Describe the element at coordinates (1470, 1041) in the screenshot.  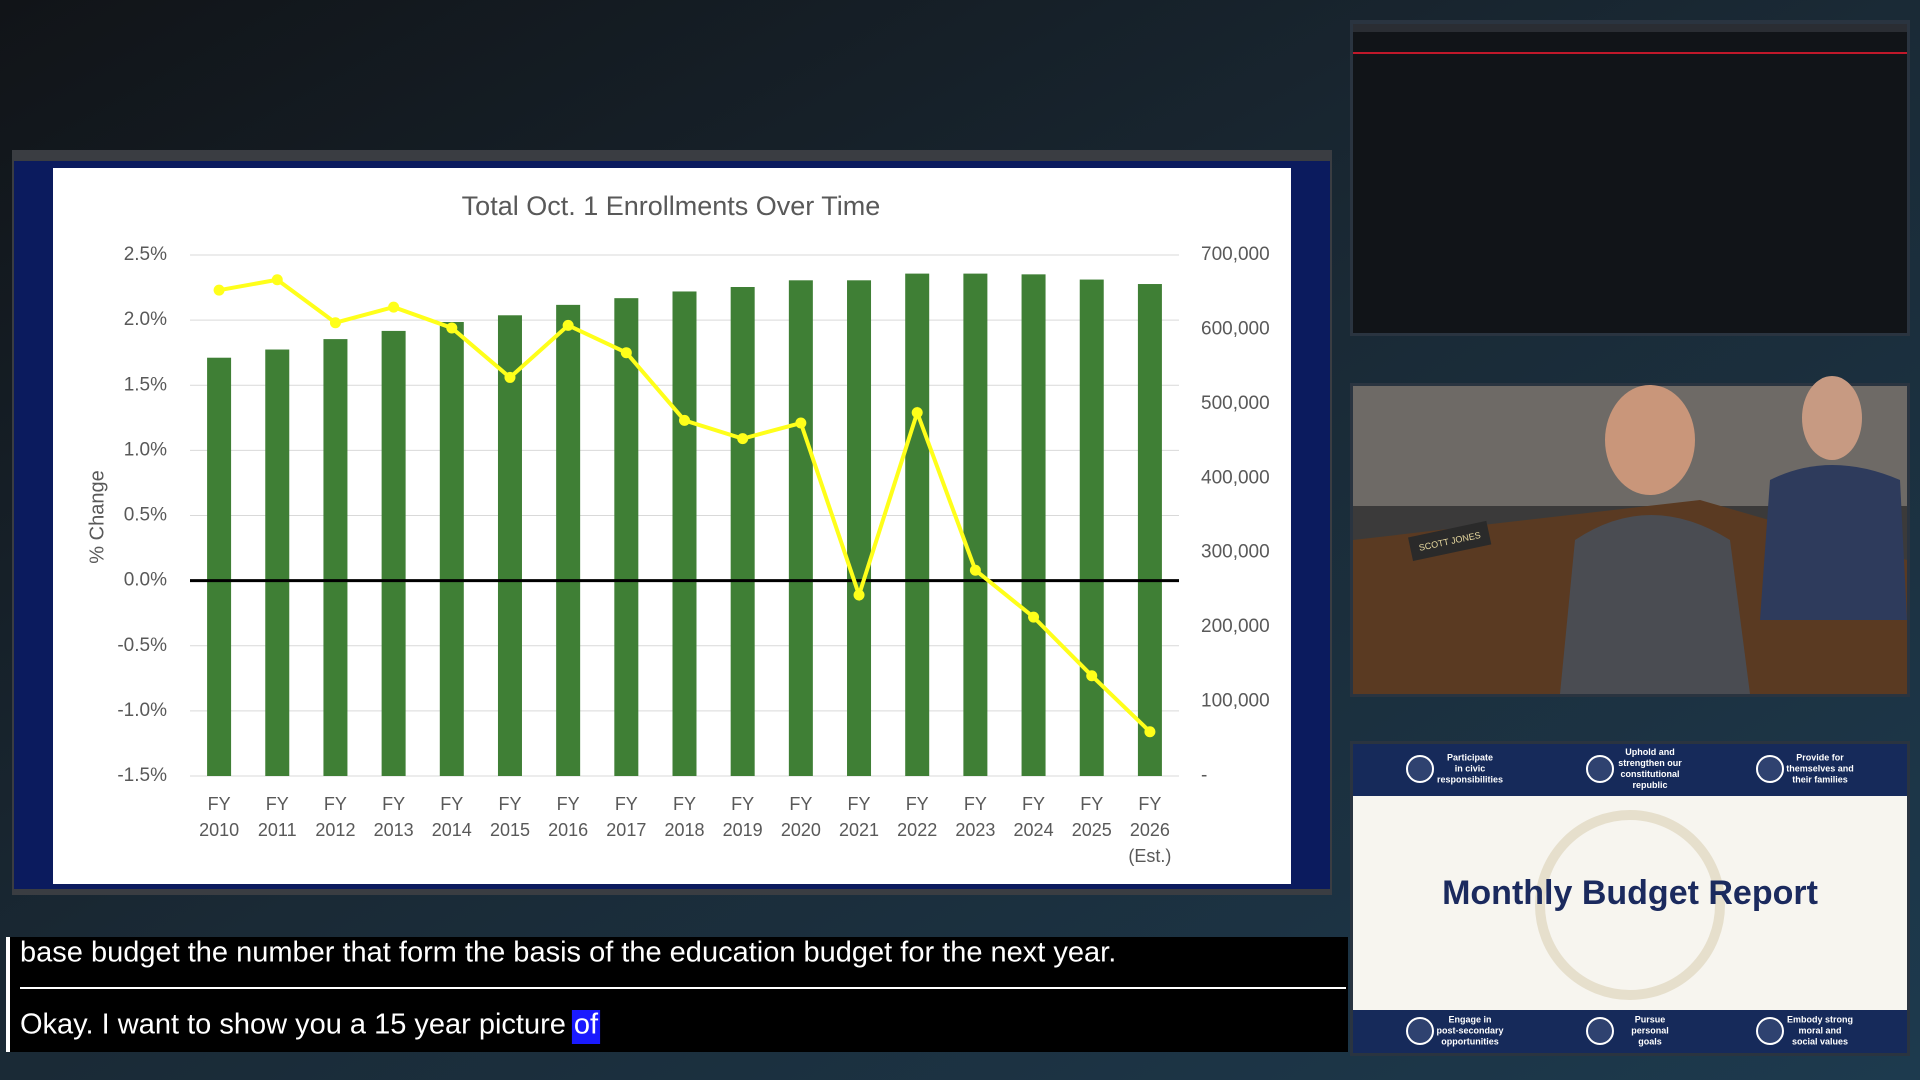
I see `goal-text: opportunities` at that location.